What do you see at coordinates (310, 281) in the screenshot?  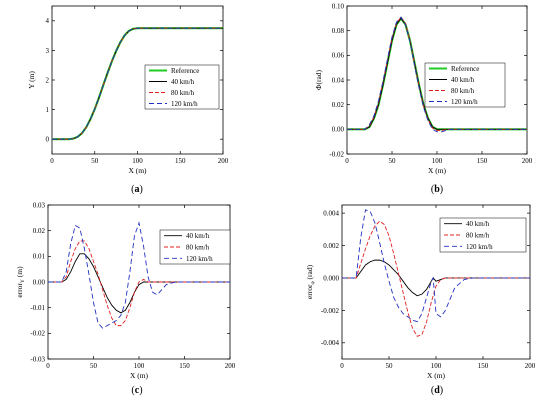 I see `y-axis-label: errorφ (rad)` at bounding box center [310, 281].